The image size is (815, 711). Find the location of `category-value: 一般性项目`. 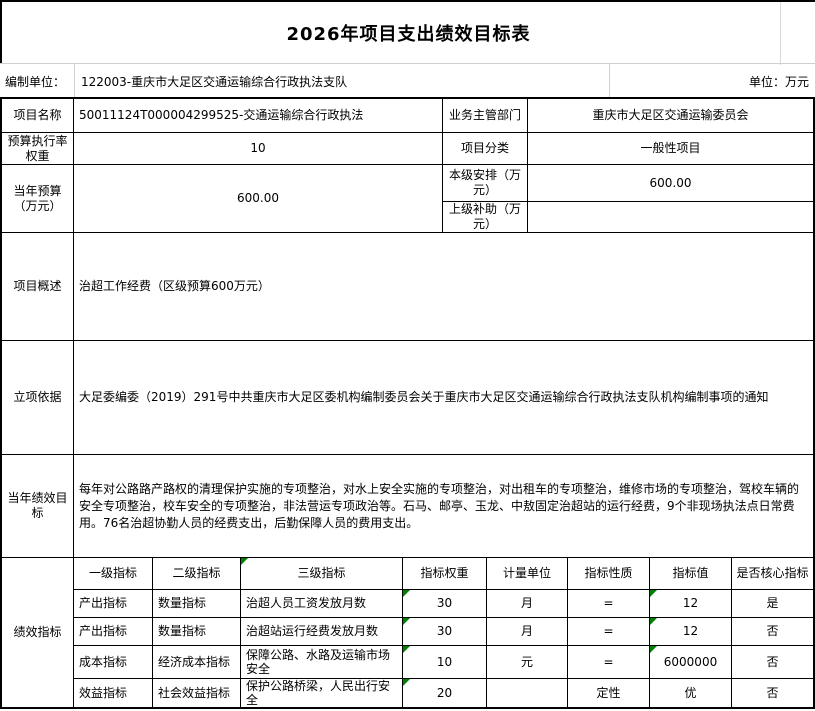

category-value: 一般性项目 is located at coordinates (670, 149).